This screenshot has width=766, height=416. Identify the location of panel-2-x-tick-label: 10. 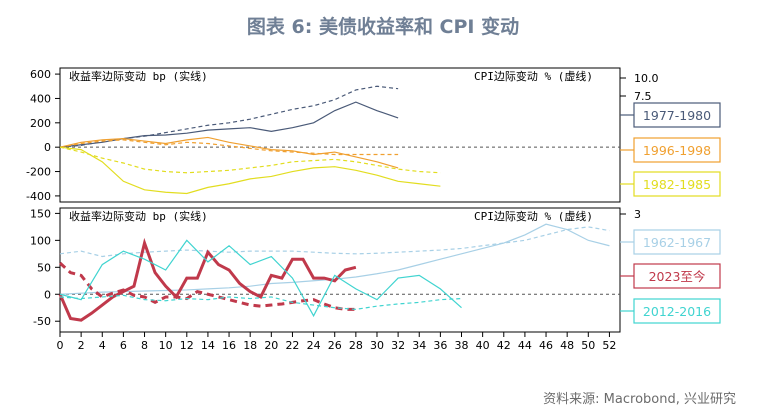
(166, 345).